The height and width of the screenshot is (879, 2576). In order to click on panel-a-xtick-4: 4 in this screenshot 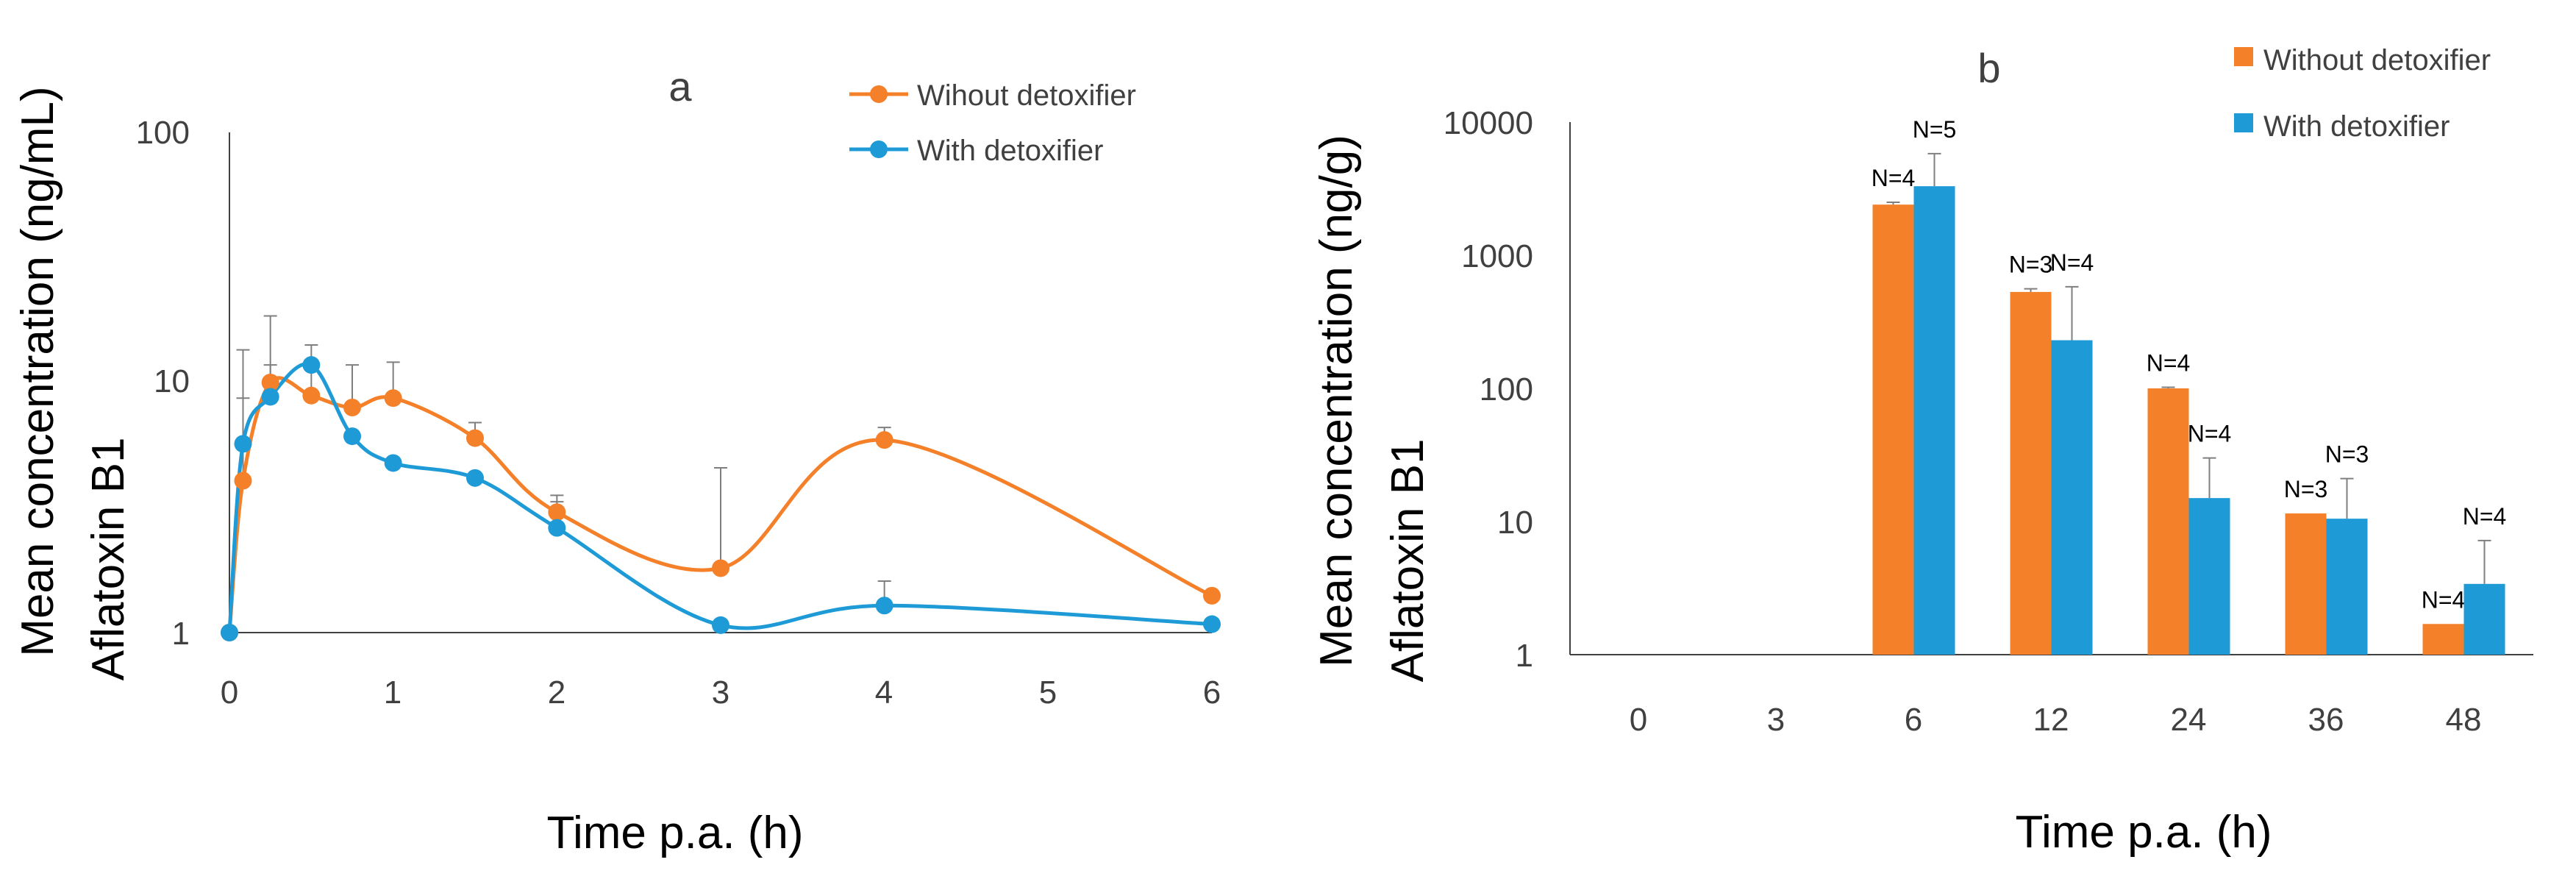, I will do `click(884, 693)`.